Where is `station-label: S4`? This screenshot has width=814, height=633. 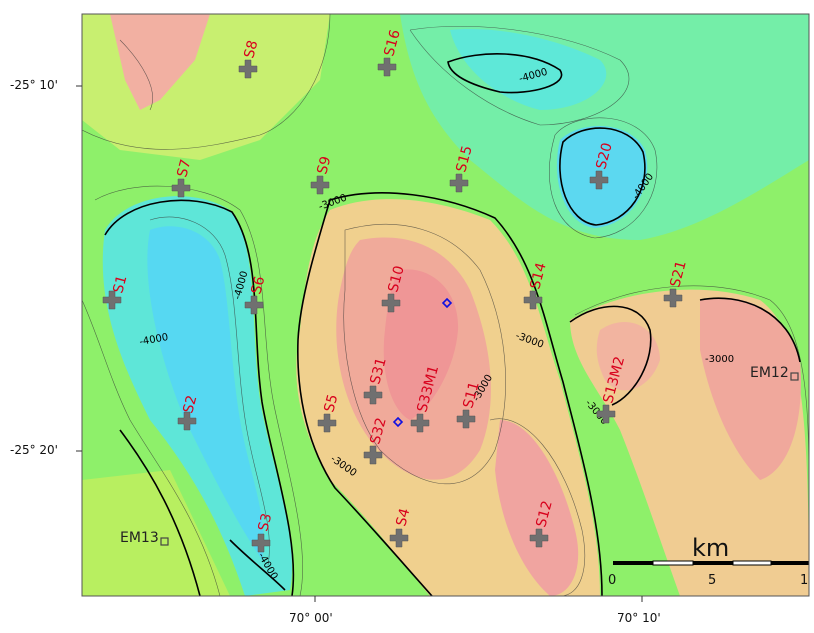
station-label: S4 is located at coordinates (403, 517).